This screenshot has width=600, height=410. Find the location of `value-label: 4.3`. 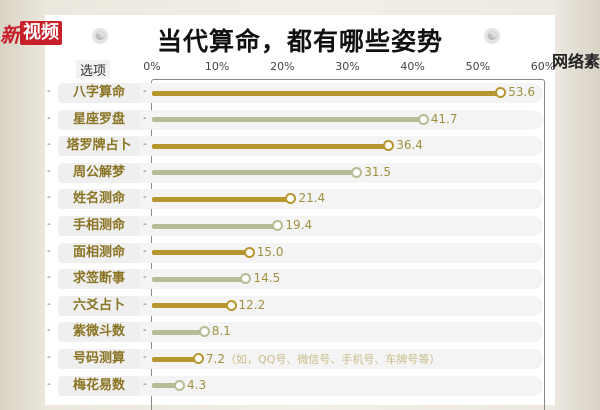

value-label: 4.3 is located at coordinates (196, 385).